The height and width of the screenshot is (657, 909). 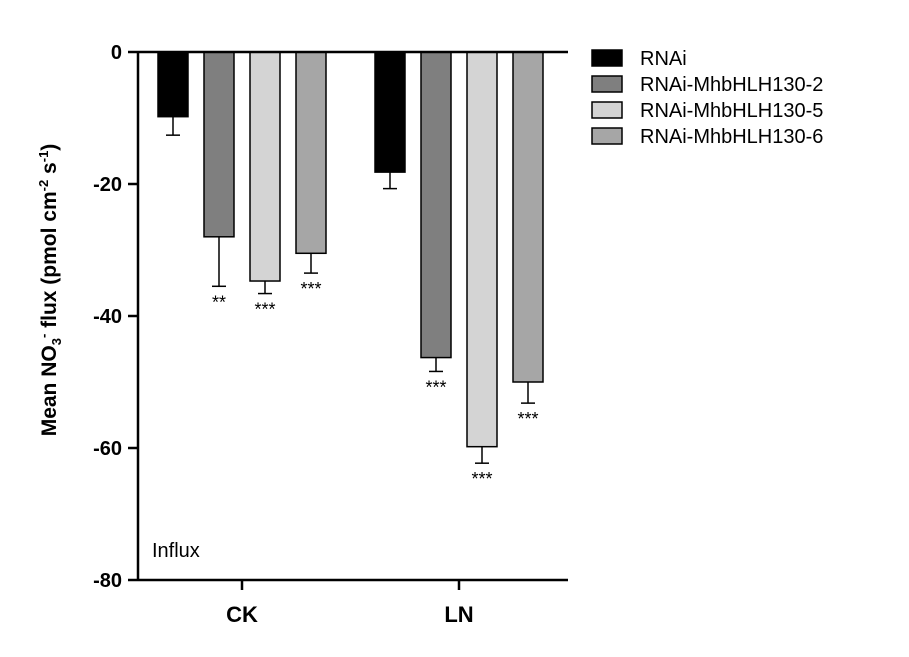 I want to click on x-tick-label: CK, so click(x=242, y=614).